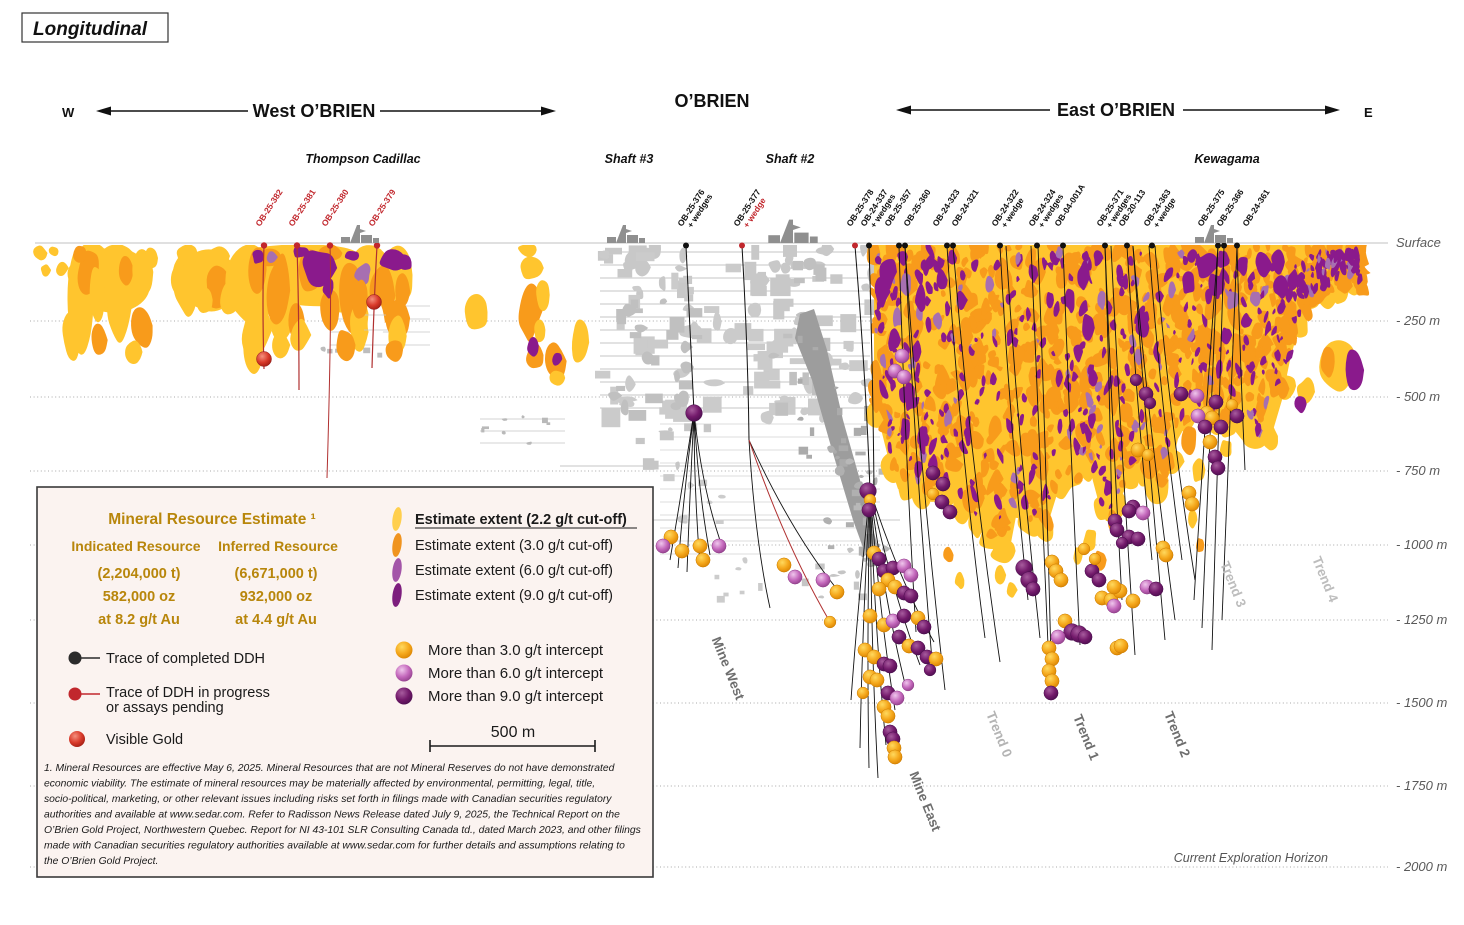  Describe the element at coordinates (1418, 396) in the screenshot. I see `svg-text: - 500 m` at that location.